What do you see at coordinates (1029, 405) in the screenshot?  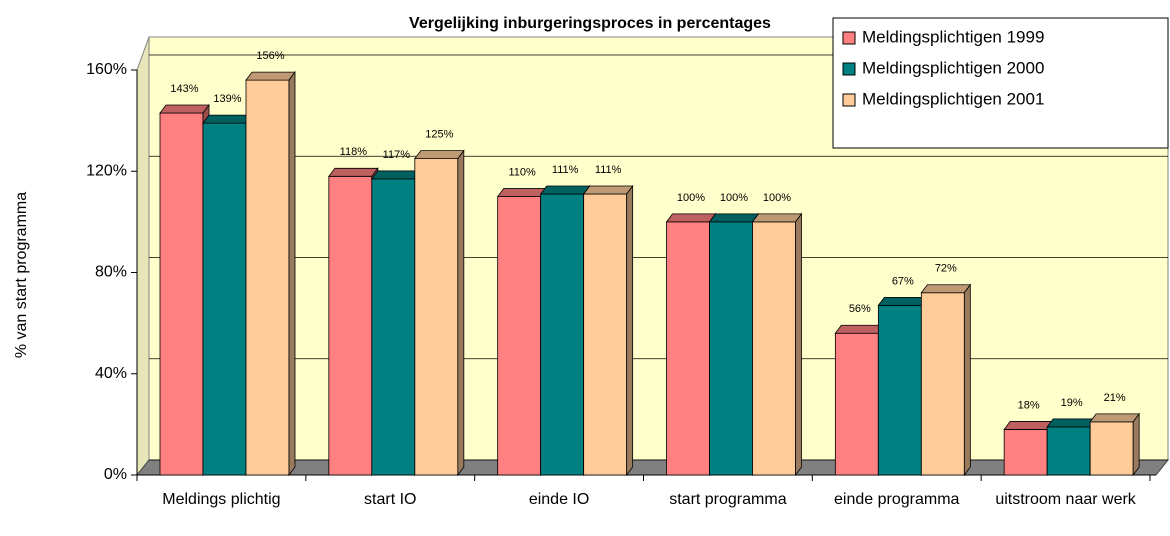 I see `value-label: 18%` at bounding box center [1029, 405].